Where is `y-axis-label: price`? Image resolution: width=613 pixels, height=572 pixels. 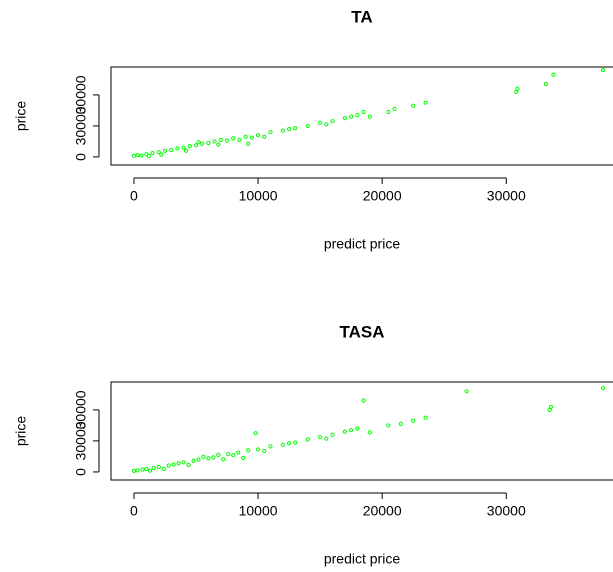
y-axis-label: price is located at coordinates (21, 116).